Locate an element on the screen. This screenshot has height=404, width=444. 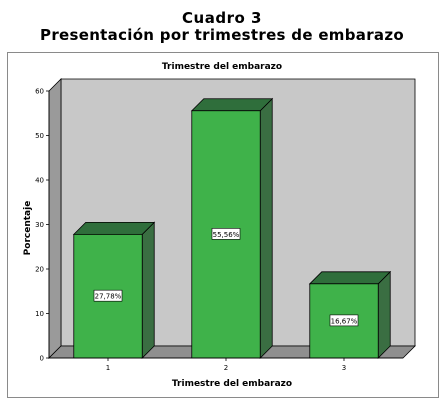
data-label: 27,78% is located at coordinates (108, 297).